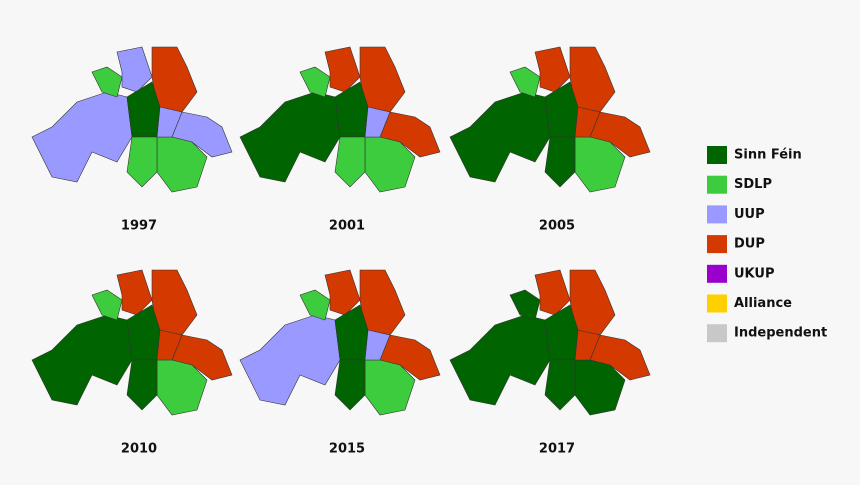  I want to click on map-year-label: 2015, so click(347, 449).